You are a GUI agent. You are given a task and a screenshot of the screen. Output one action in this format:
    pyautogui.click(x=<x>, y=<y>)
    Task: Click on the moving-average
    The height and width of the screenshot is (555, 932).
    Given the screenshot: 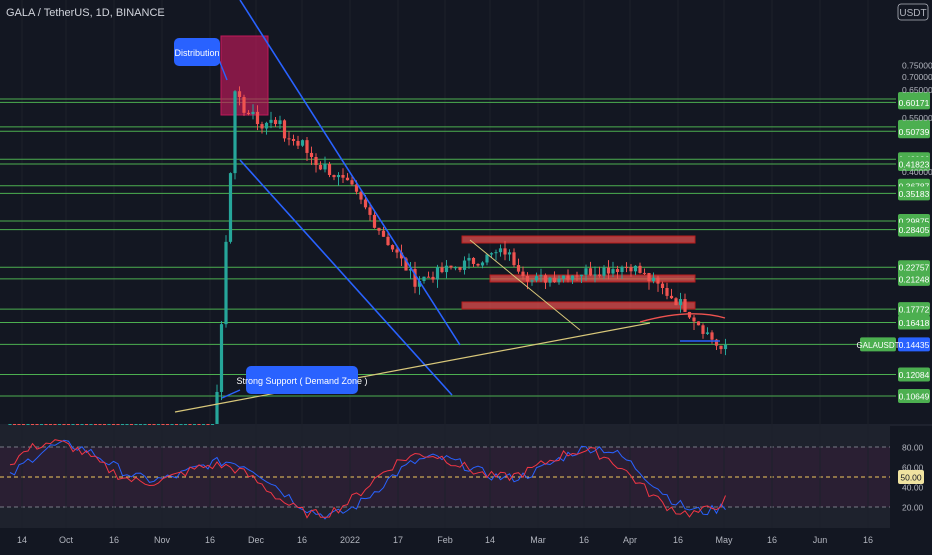 What is the action you would take?
    pyautogui.click(x=682, y=318)
    